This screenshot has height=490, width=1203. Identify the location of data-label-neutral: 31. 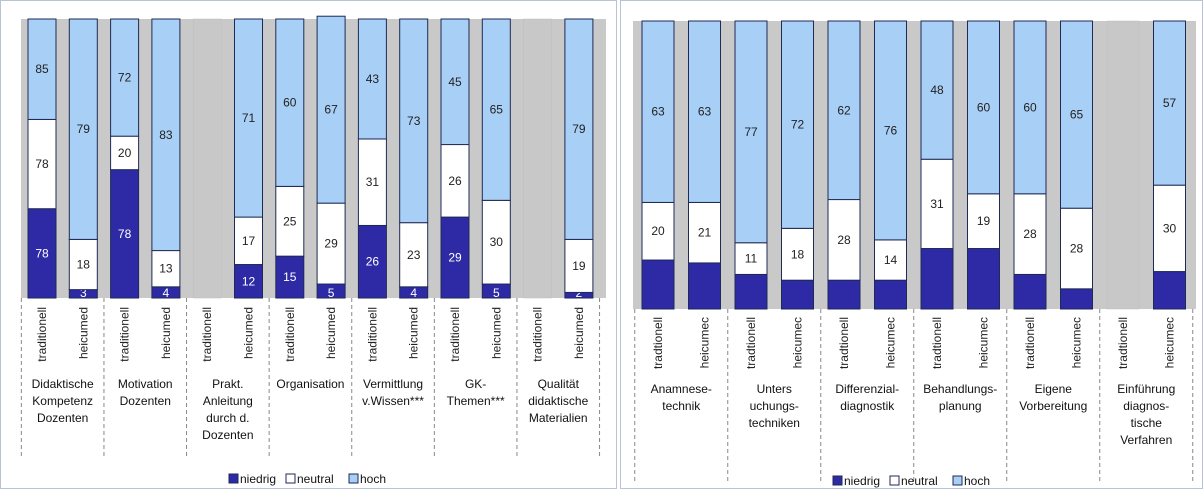
(373, 182).